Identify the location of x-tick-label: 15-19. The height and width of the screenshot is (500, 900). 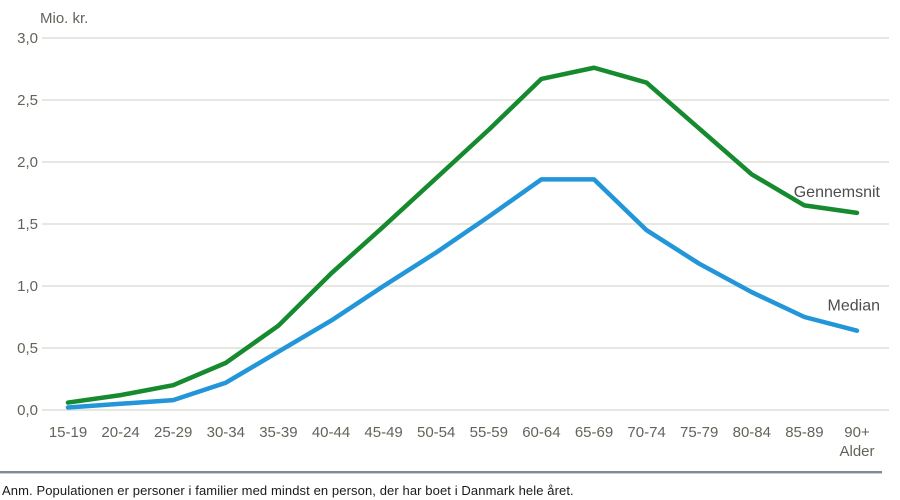
(68, 432).